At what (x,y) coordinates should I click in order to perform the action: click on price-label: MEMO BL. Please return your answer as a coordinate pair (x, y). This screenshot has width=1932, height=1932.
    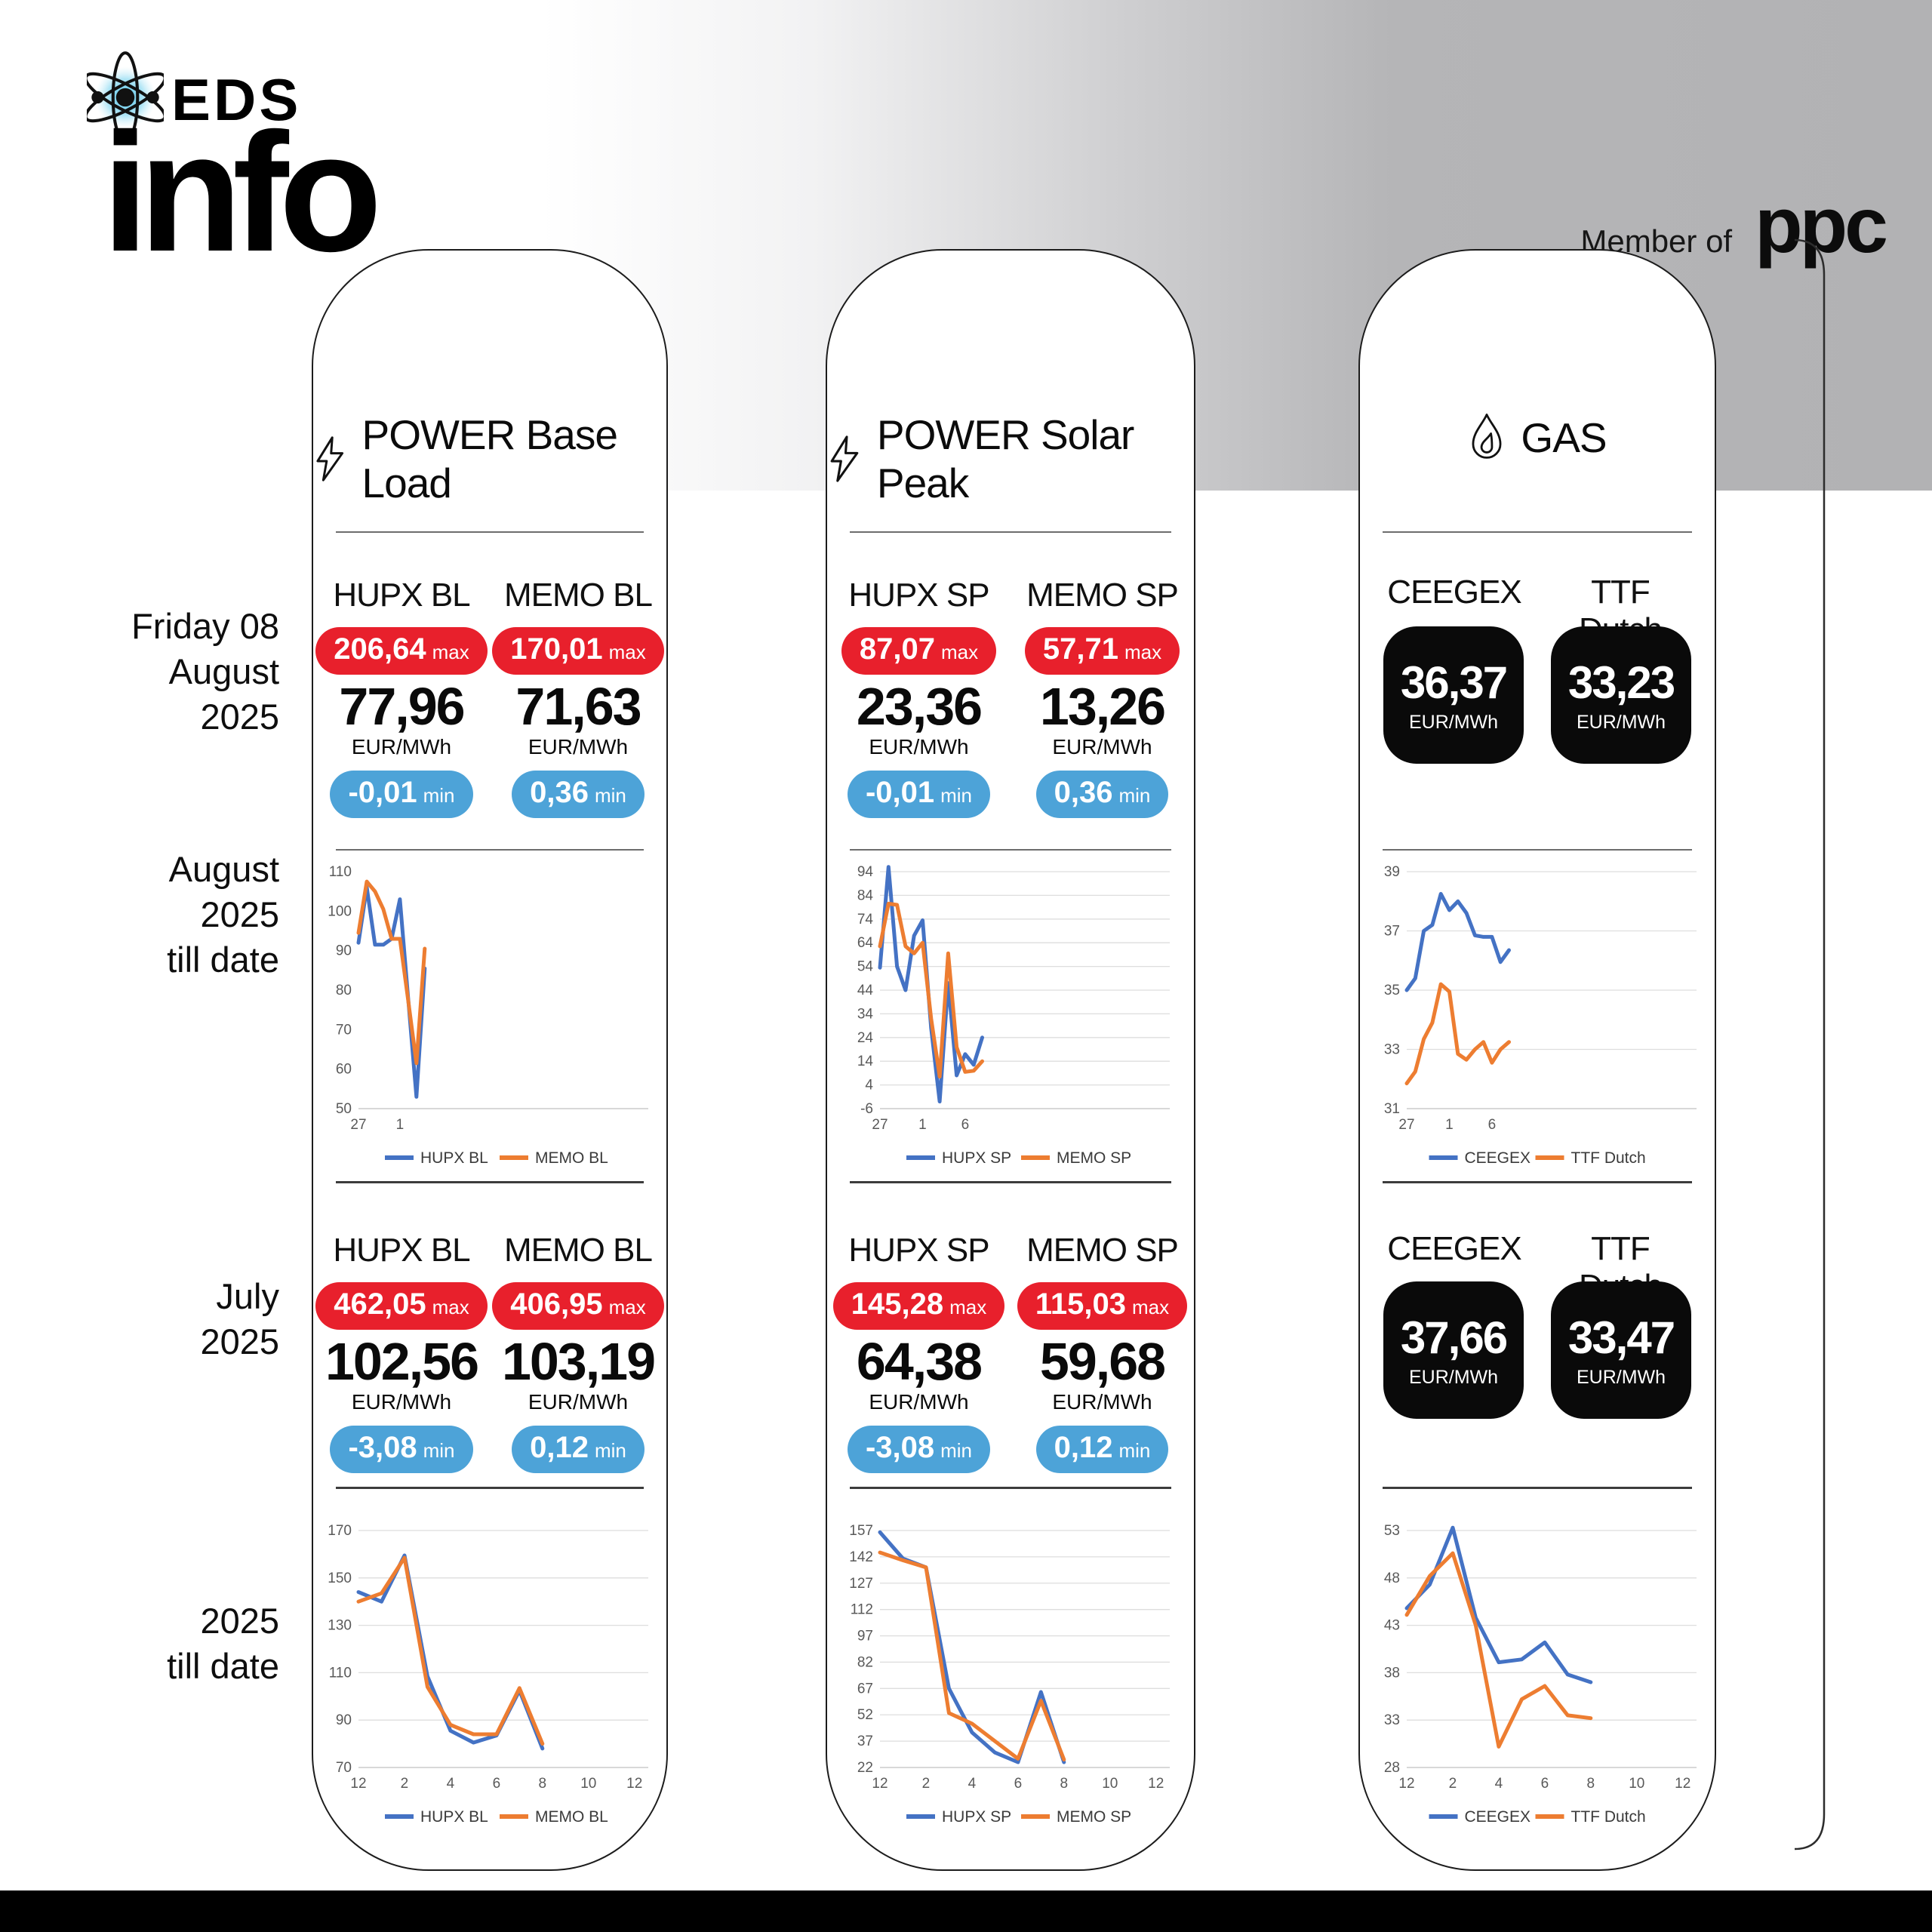
    Looking at the image, I should click on (578, 1250).